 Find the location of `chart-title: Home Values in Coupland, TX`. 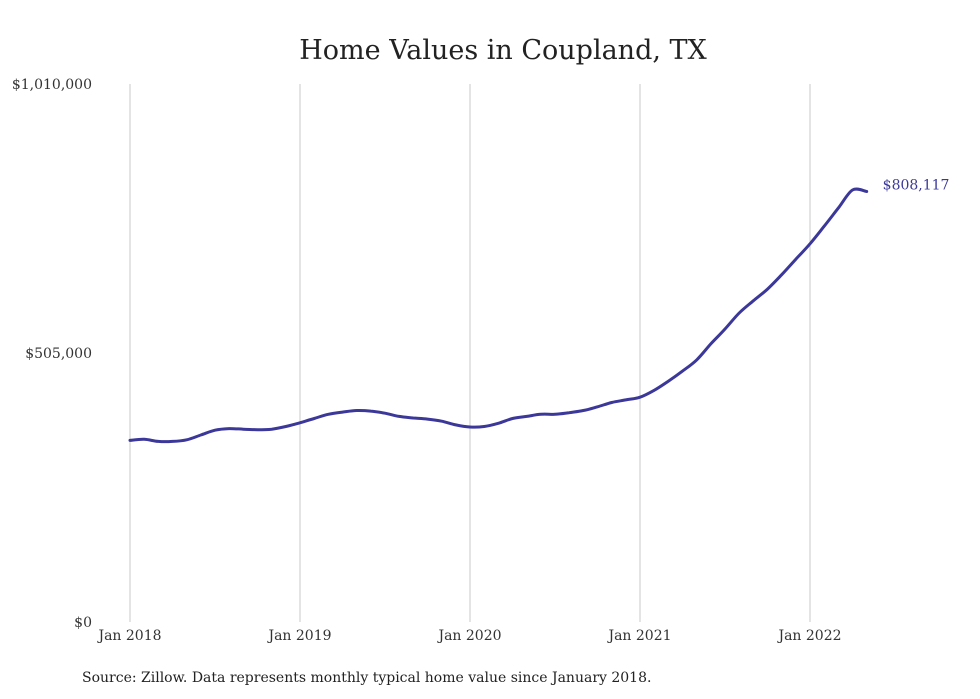

chart-title: Home Values in Coupland, TX is located at coordinates (503, 50).